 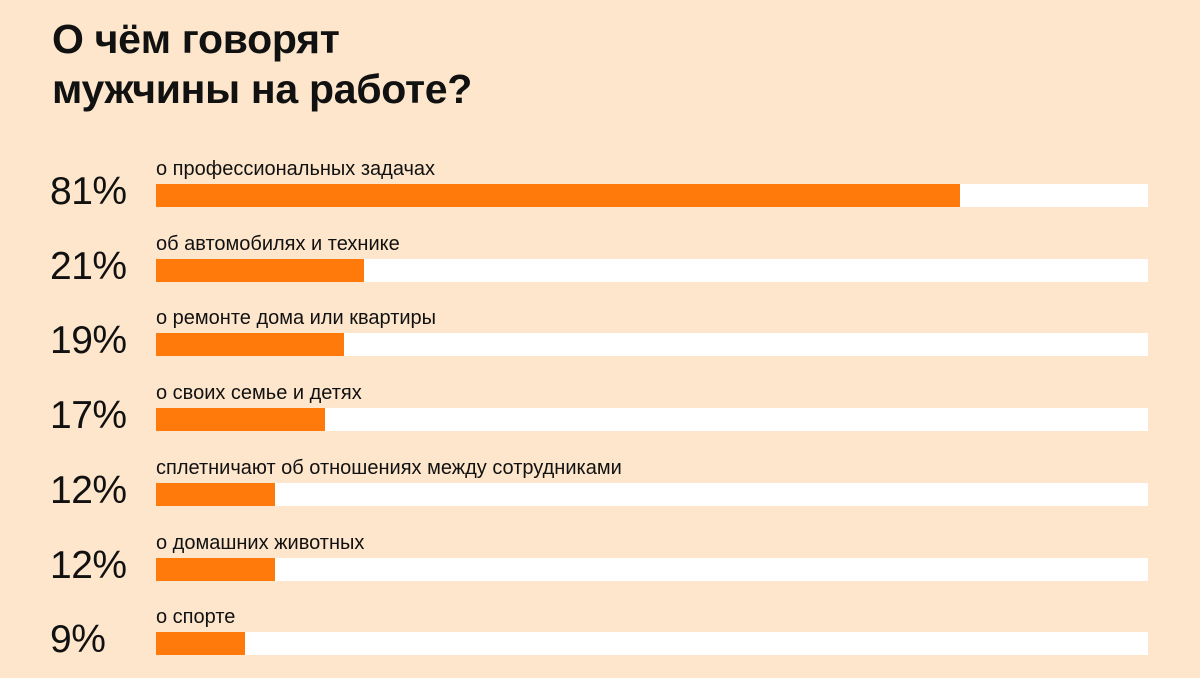 I want to click on bar-row: 21% об автомобилях и технике, so click(x=600, y=268).